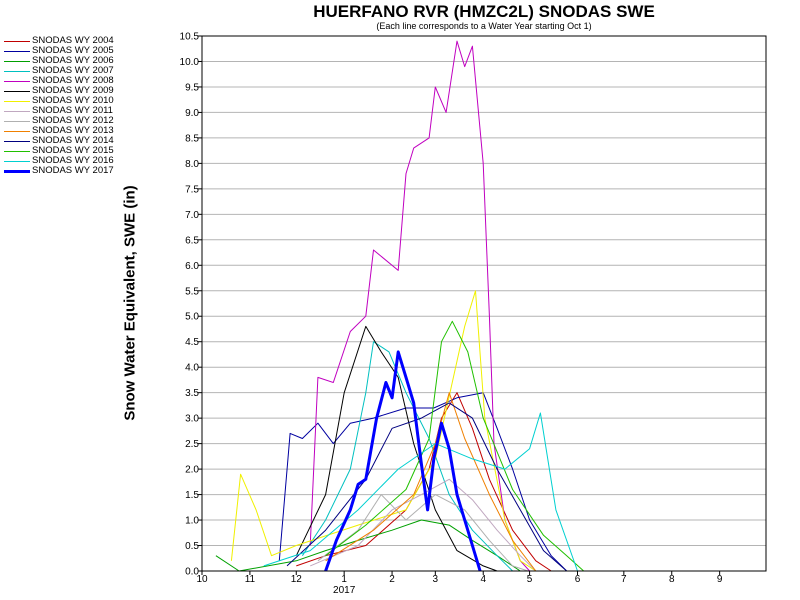 The image size is (800, 600). I want to click on y-tick-label: 8.0, so click(192, 164).